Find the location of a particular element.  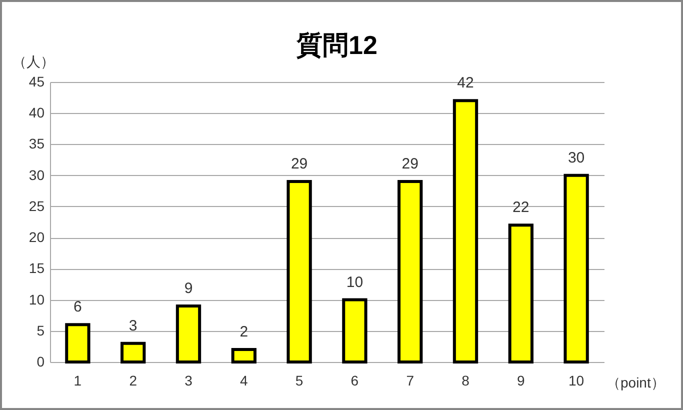

data-label: 3 is located at coordinates (133, 325).